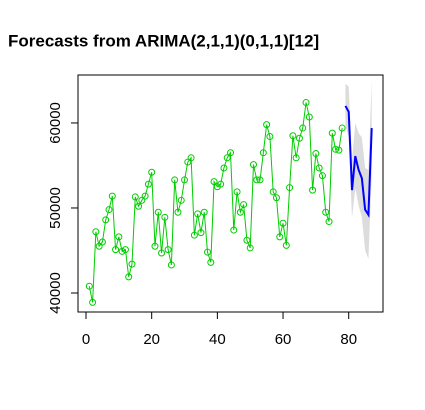 This screenshot has width=425, height=410. Describe the element at coordinates (151, 339) in the screenshot. I see `x-tick-label: 20` at that location.